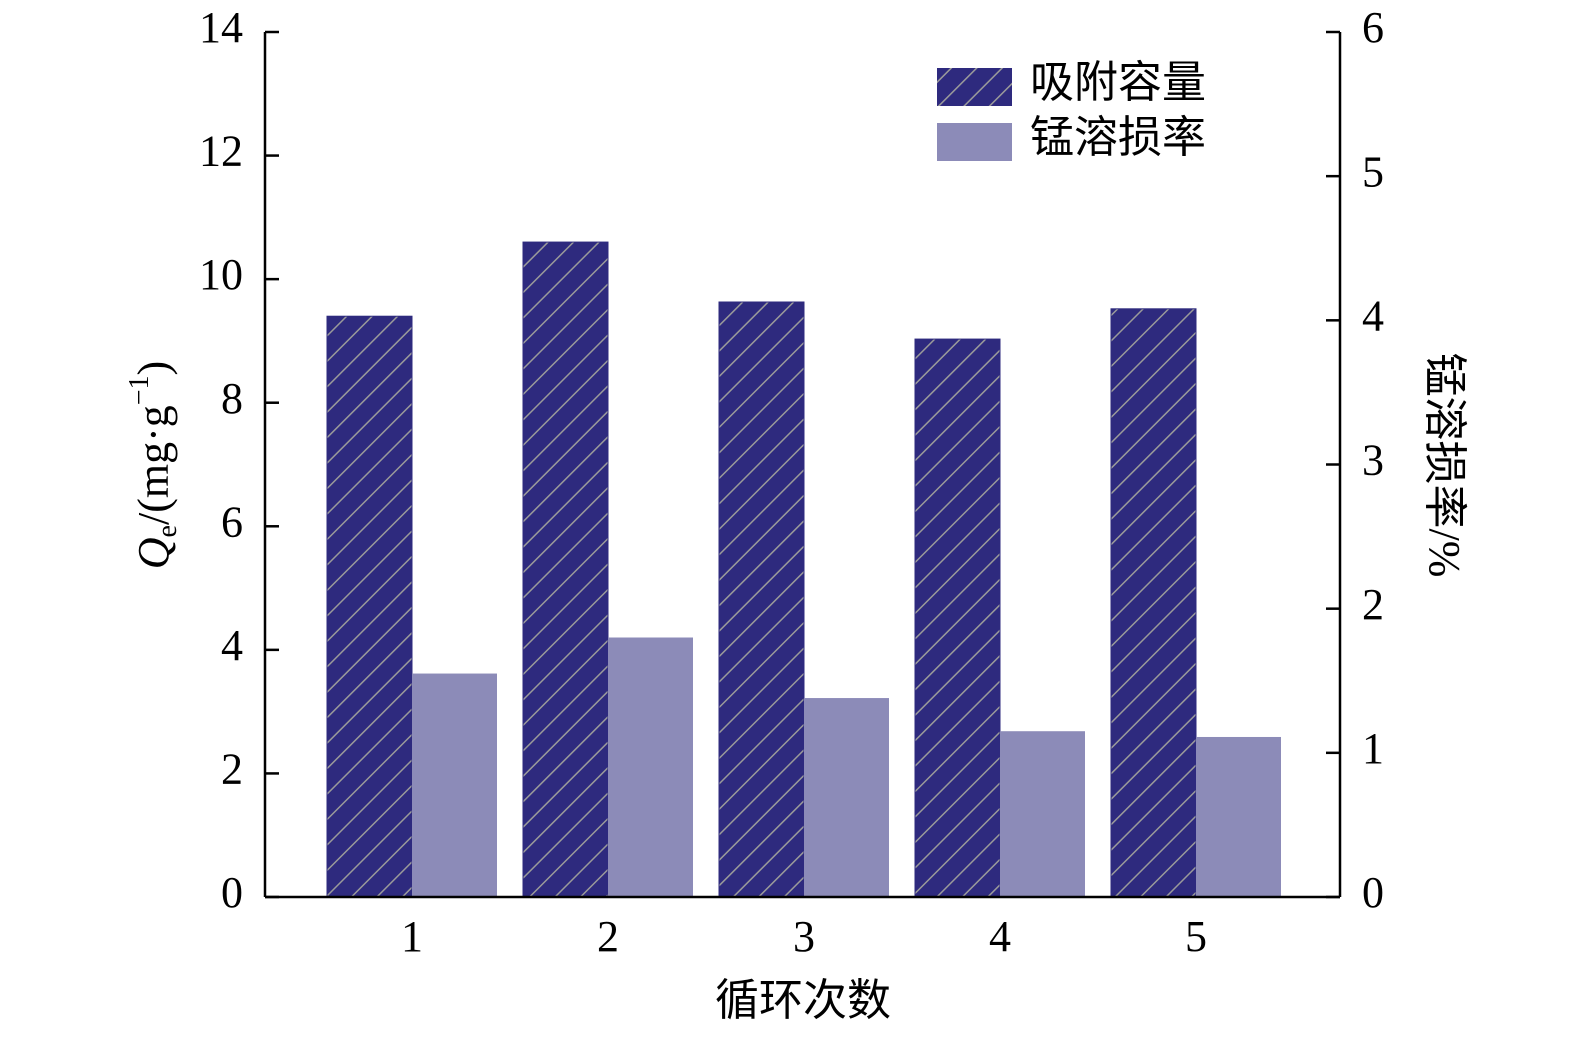 This screenshot has width=1575, height=1051. Describe the element at coordinates (153, 368) in the screenshot. I see `y-label-part: )` at that location.